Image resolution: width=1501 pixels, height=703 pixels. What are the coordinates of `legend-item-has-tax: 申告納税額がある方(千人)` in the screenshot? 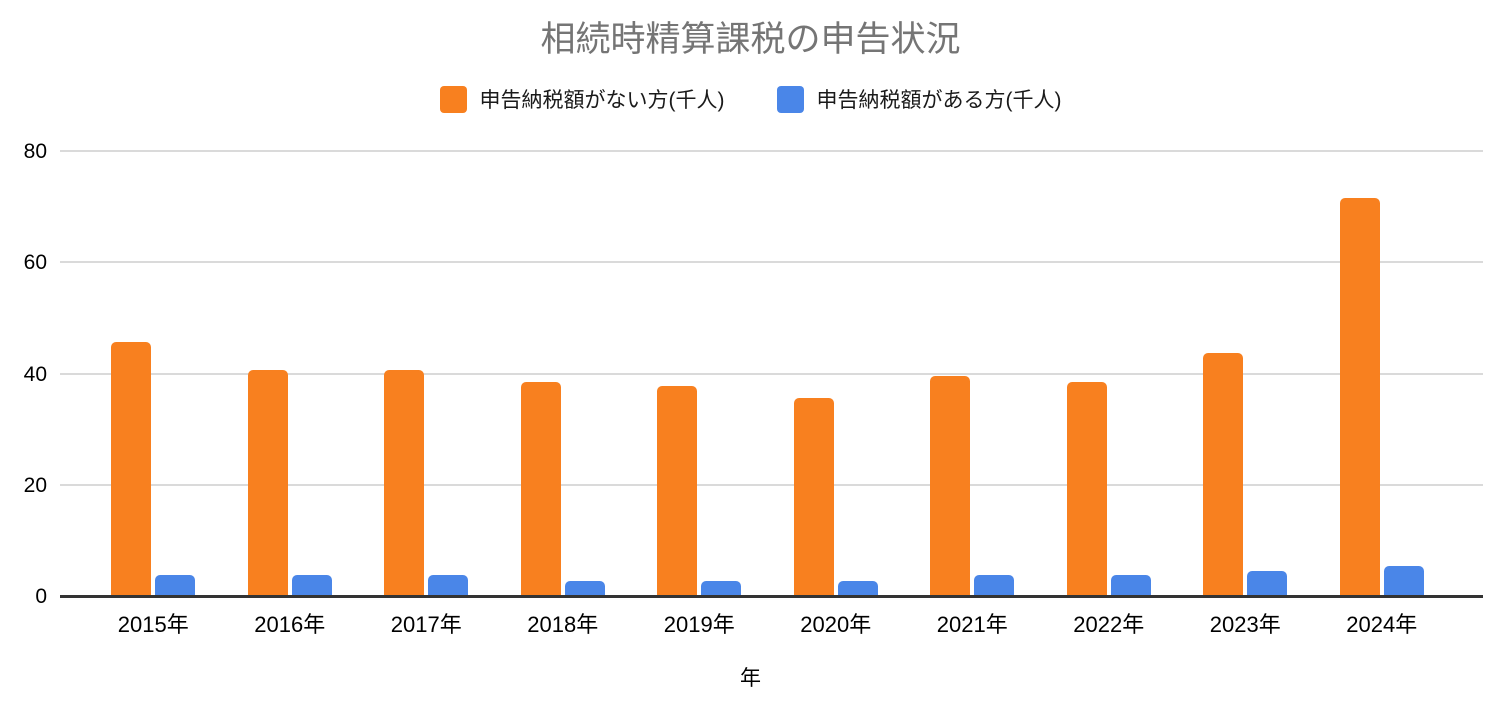 It's located at (919, 99).